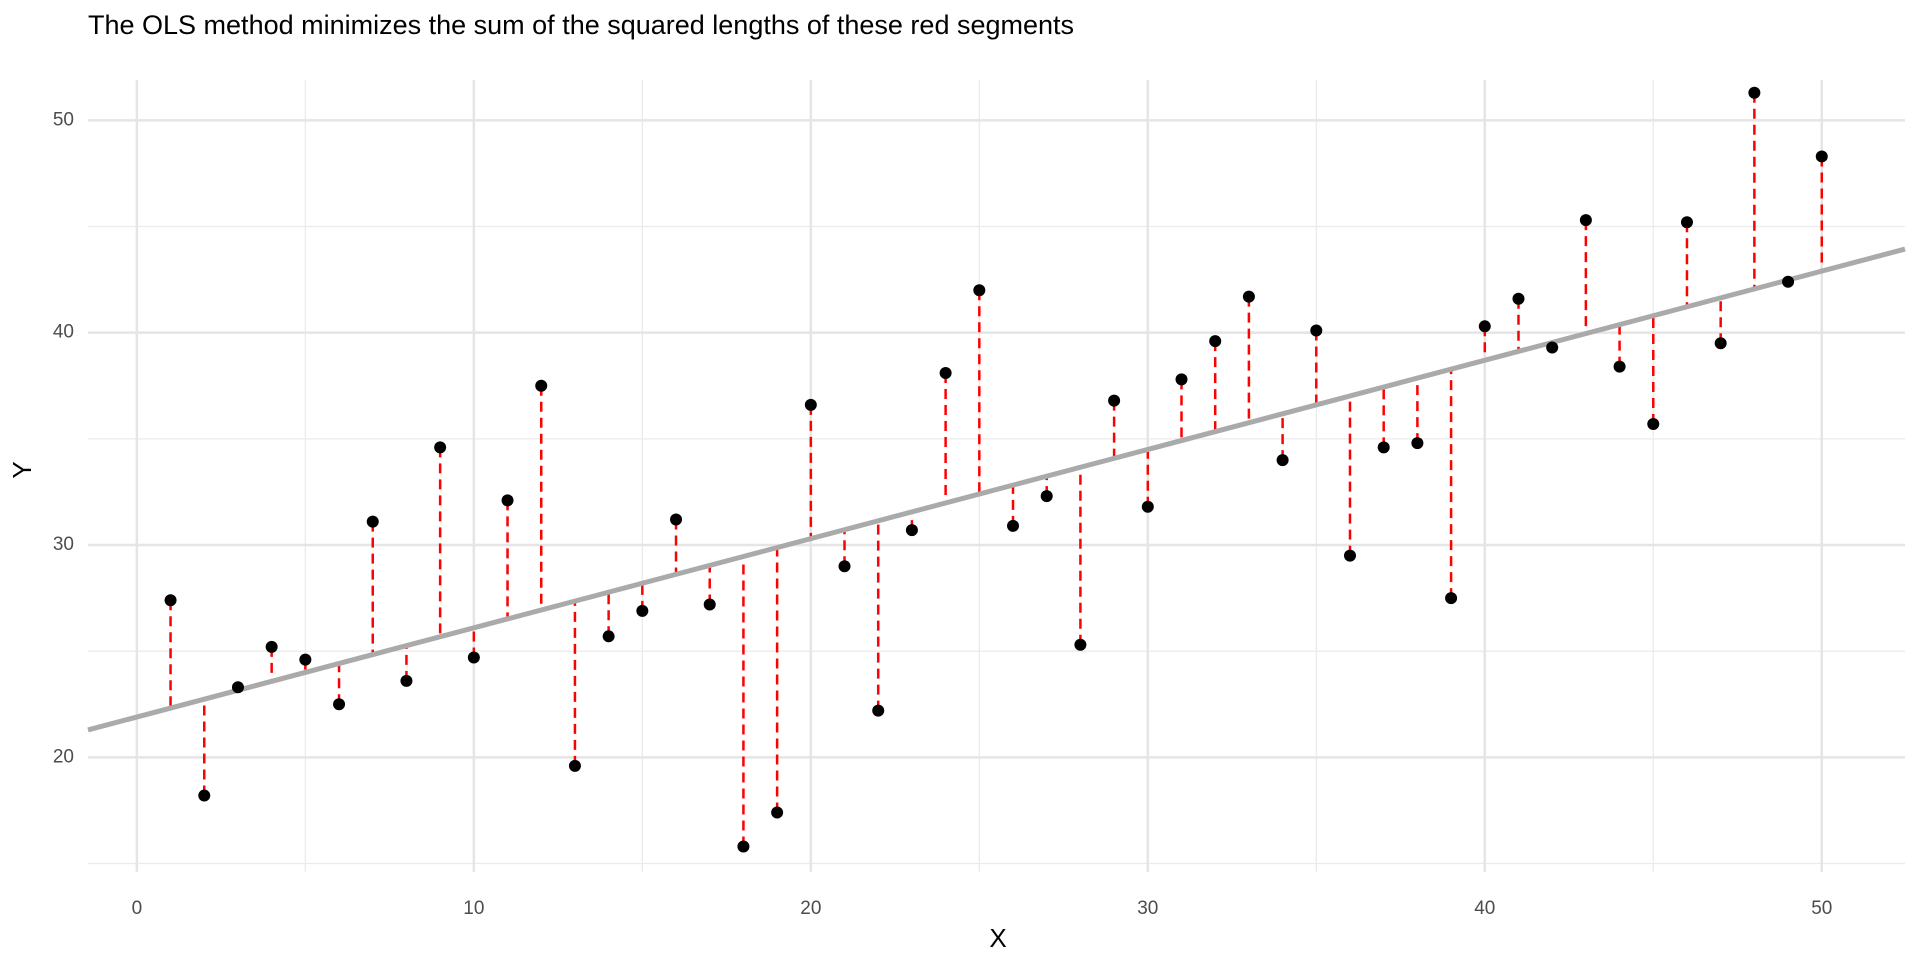 This screenshot has width=1920, height=960. I want to click on y-tick-label: 20, so click(63, 756).